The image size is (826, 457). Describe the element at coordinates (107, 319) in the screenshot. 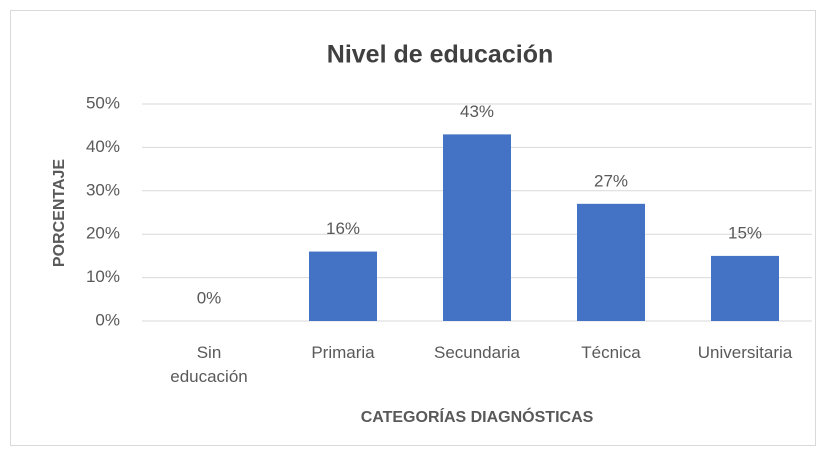

I see `y-tick-label: 0%` at that location.